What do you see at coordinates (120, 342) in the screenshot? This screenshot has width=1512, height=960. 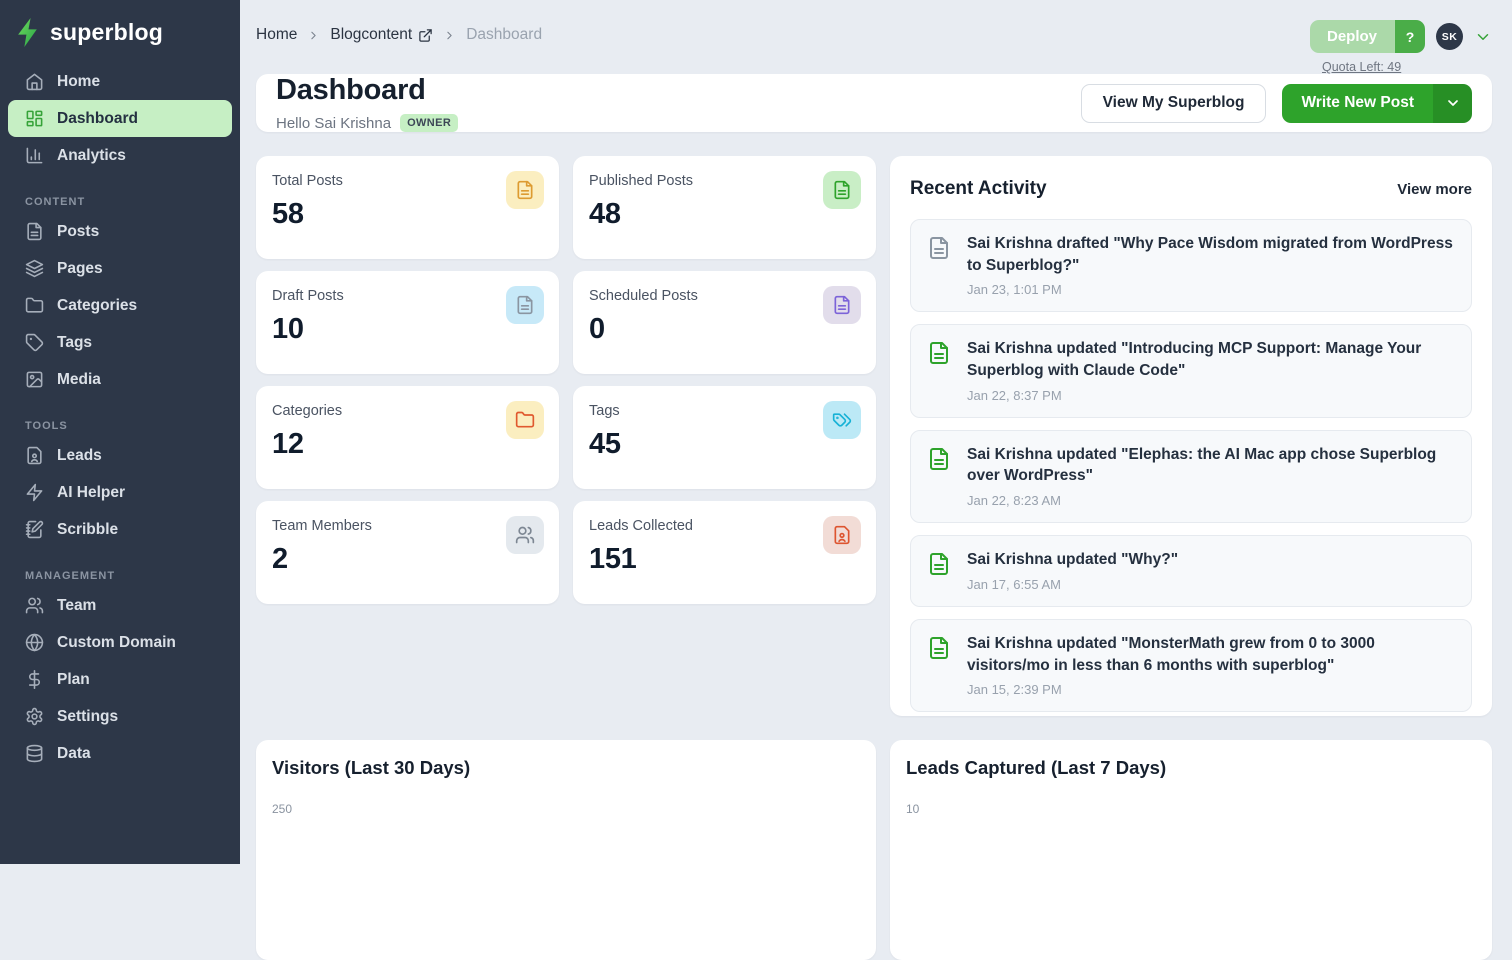 I see `sidebar-item-tags: Tags` at bounding box center [120, 342].